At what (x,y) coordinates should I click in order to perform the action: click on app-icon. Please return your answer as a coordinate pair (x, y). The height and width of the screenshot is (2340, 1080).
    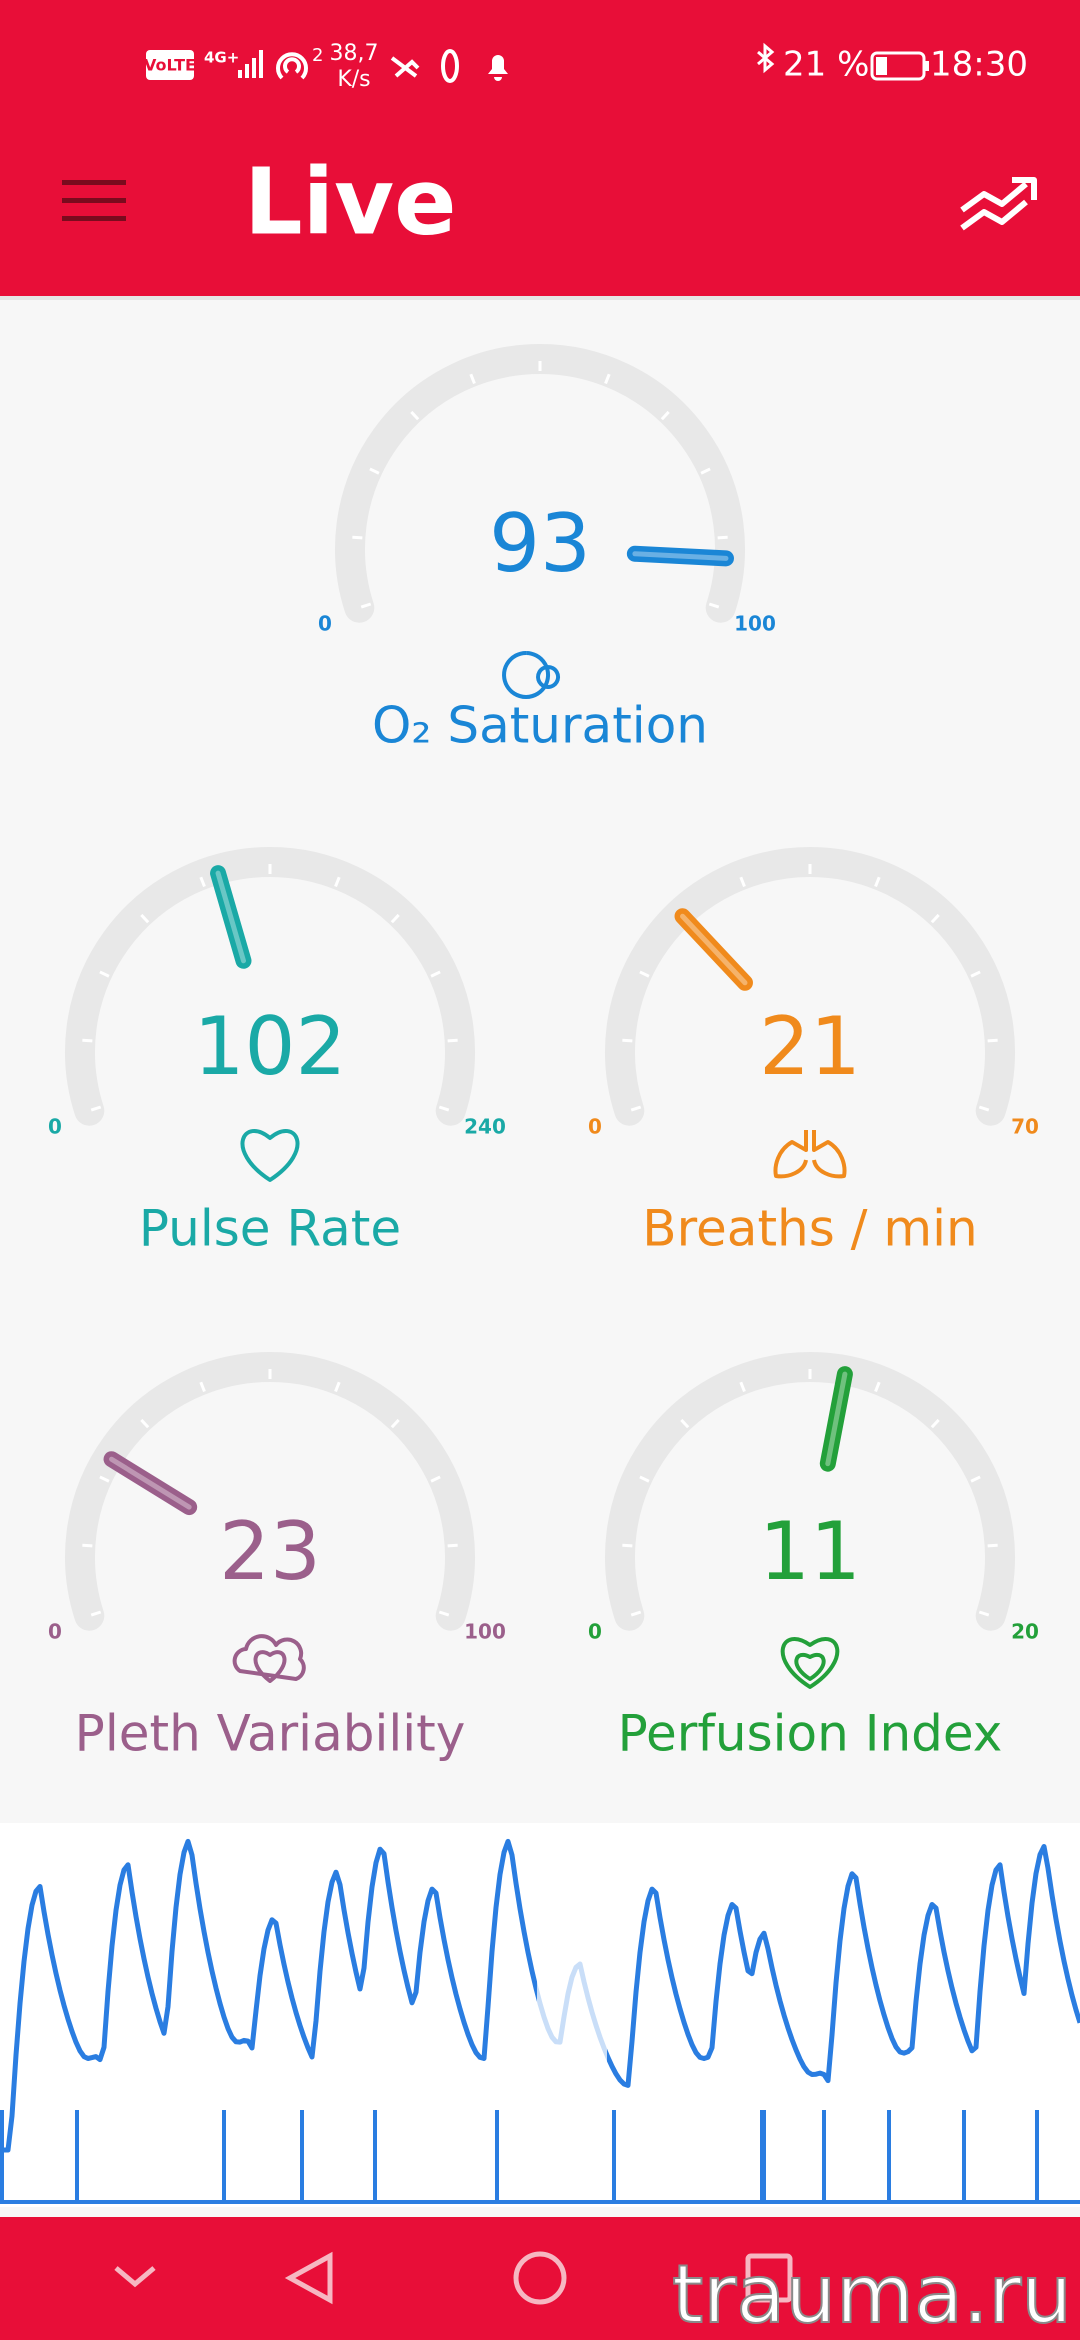
    Looking at the image, I should click on (450, 66).